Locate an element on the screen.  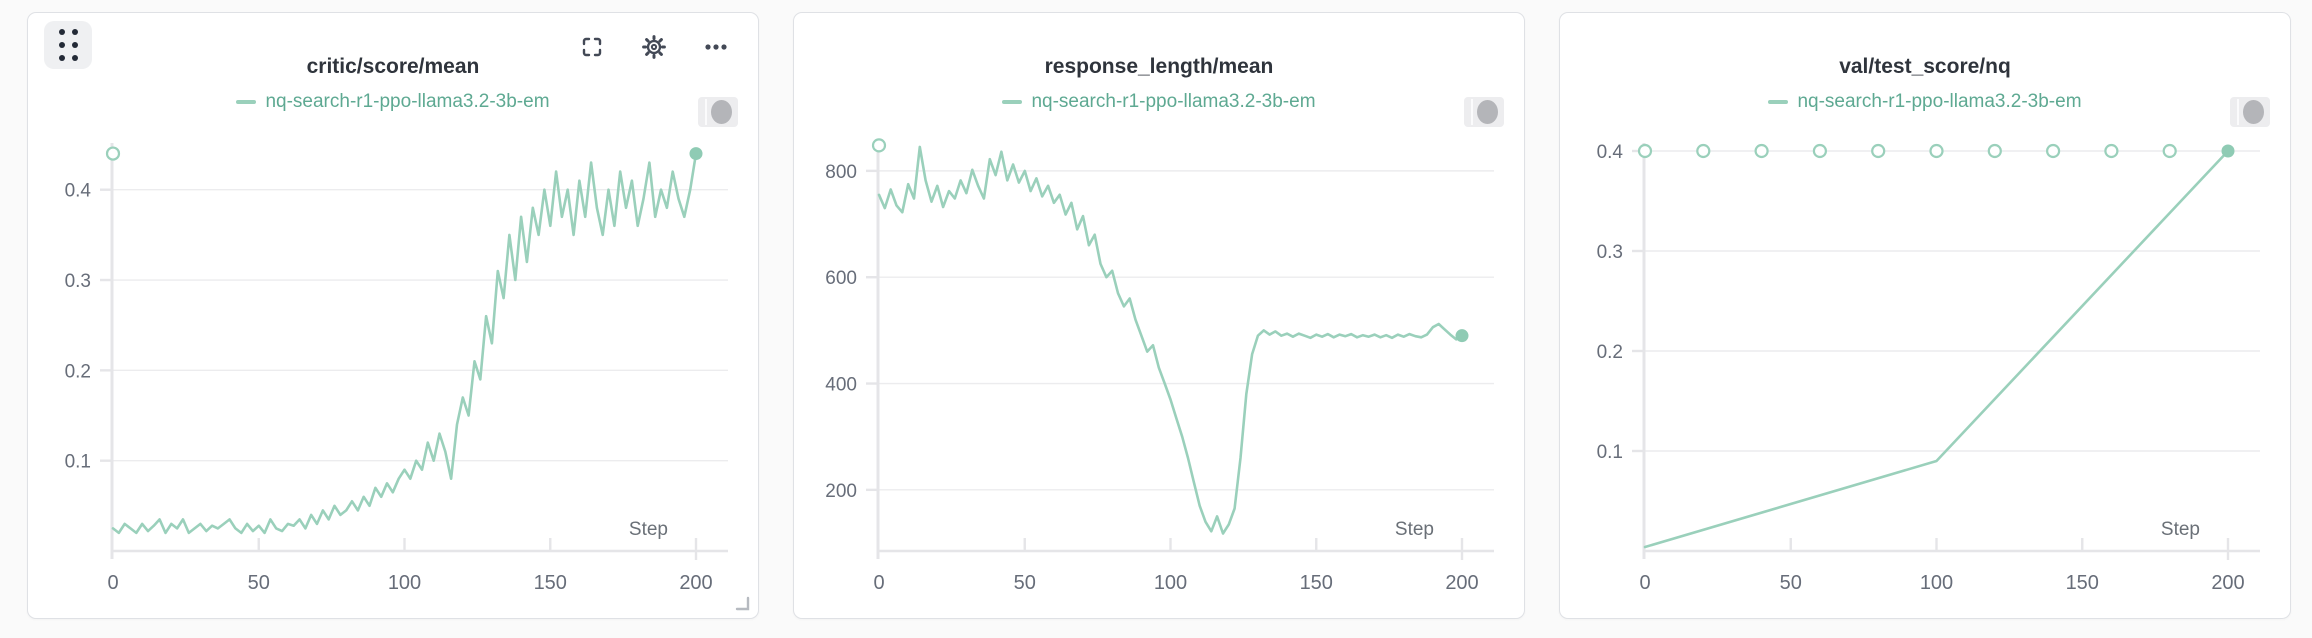
drag-handle is located at coordinates (68, 45).